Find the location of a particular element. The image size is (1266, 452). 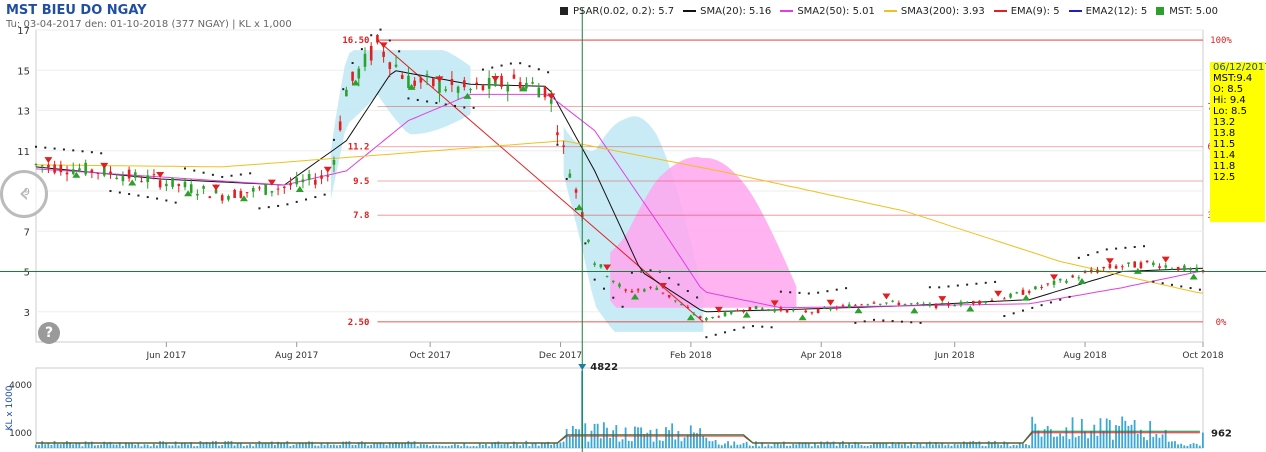

nav-back-icon: ‹ is located at coordinates (24, 194).